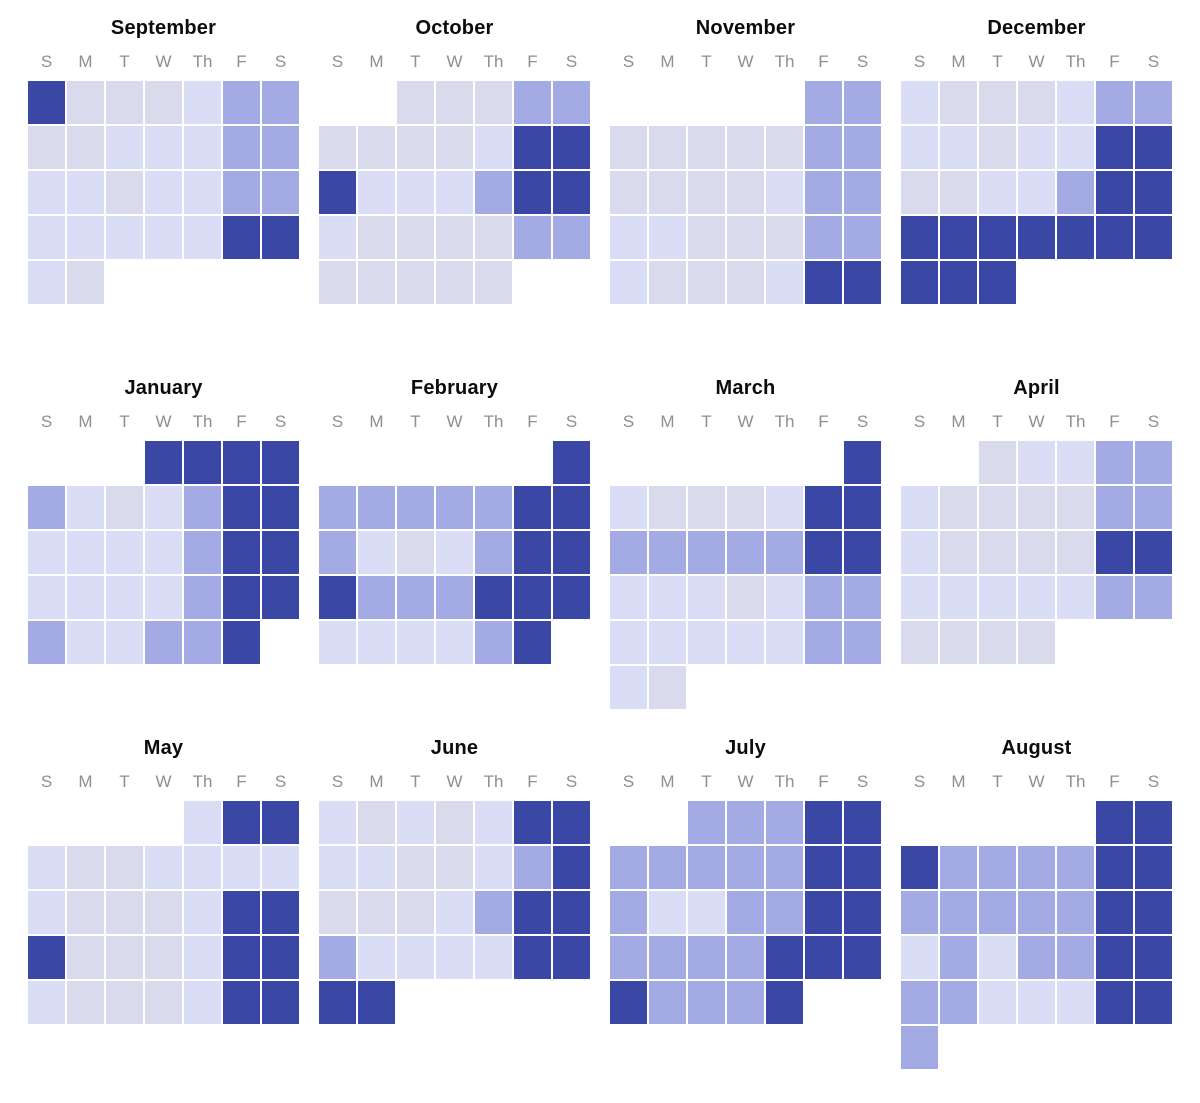  I want to click on month-title: May, so click(163, 748).